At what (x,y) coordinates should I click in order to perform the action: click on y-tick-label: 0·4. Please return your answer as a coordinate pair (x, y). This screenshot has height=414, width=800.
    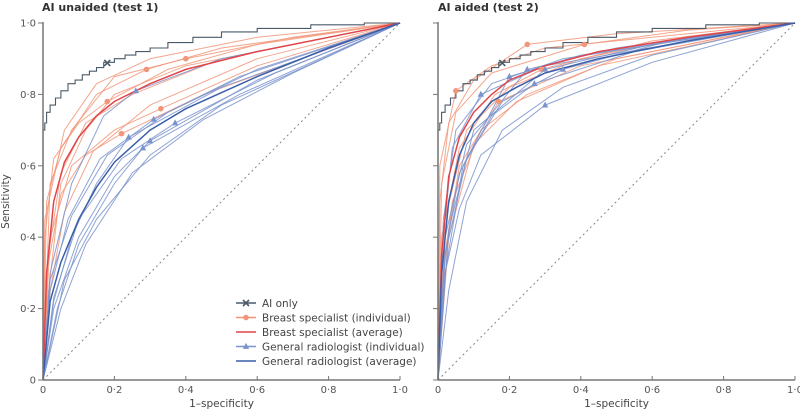
    Looking at the image, I should click on (28, 238).